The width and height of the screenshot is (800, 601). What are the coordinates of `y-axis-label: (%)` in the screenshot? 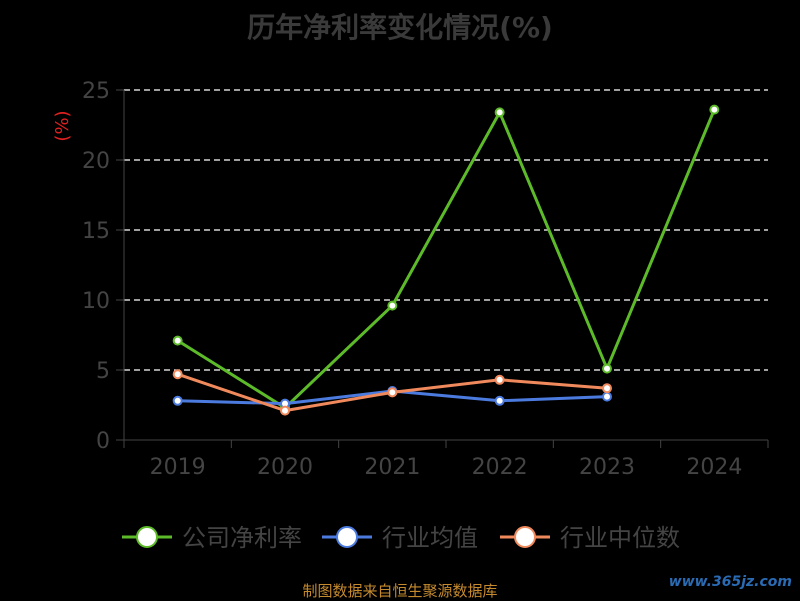 It's located at (62, 125).